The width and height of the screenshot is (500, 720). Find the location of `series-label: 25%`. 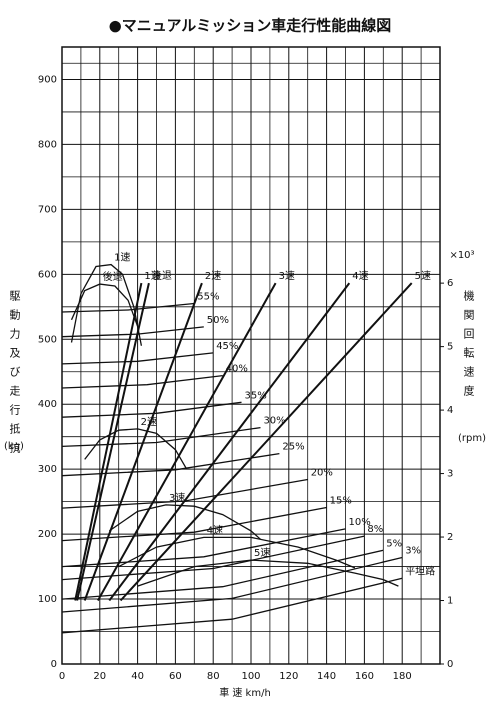

series-label: 25% is located at coordinates (293, 447).